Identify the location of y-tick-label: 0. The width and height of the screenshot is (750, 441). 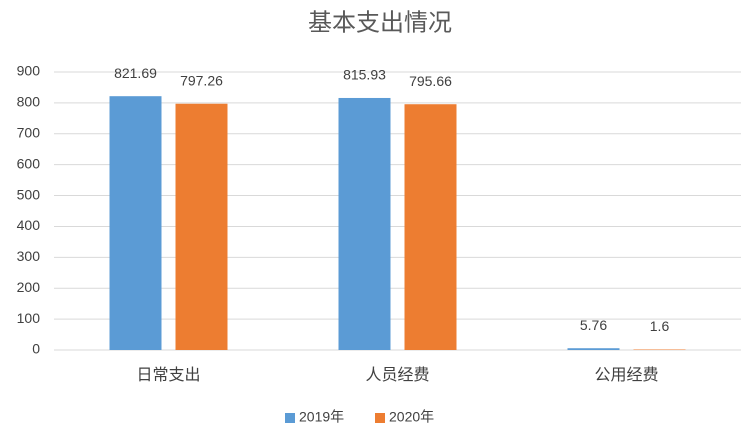
(36, 349).